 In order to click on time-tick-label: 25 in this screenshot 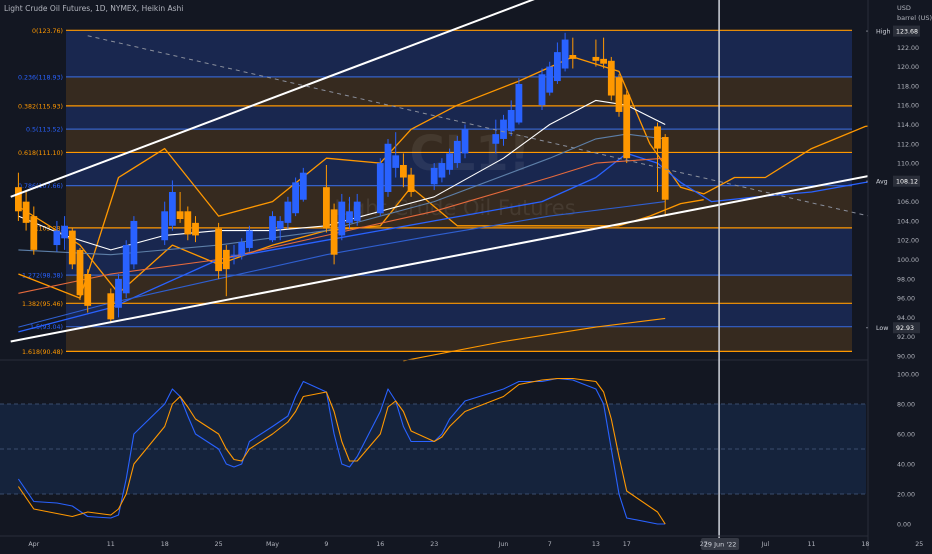, I will do `click(219, 544)`.